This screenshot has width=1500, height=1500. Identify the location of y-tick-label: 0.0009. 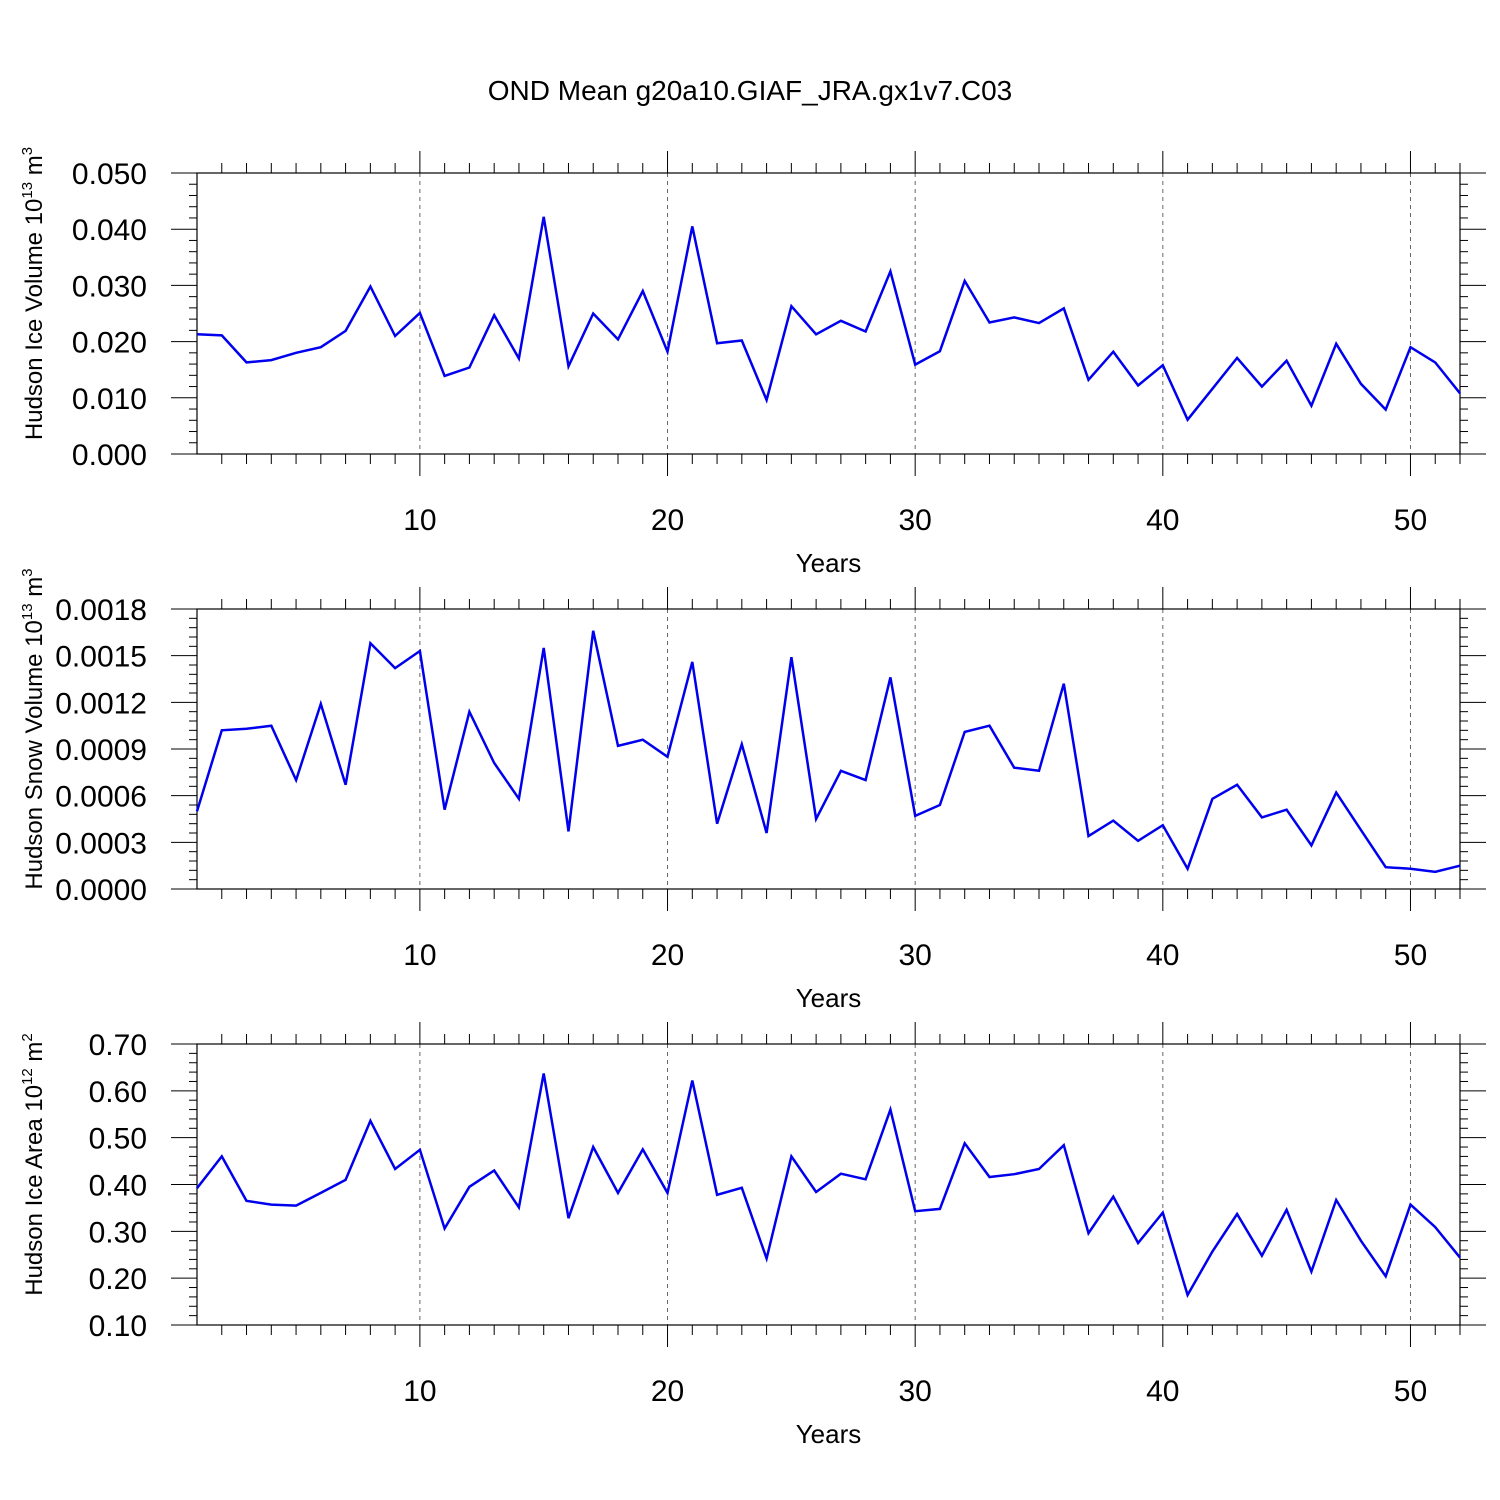
(101, 750).